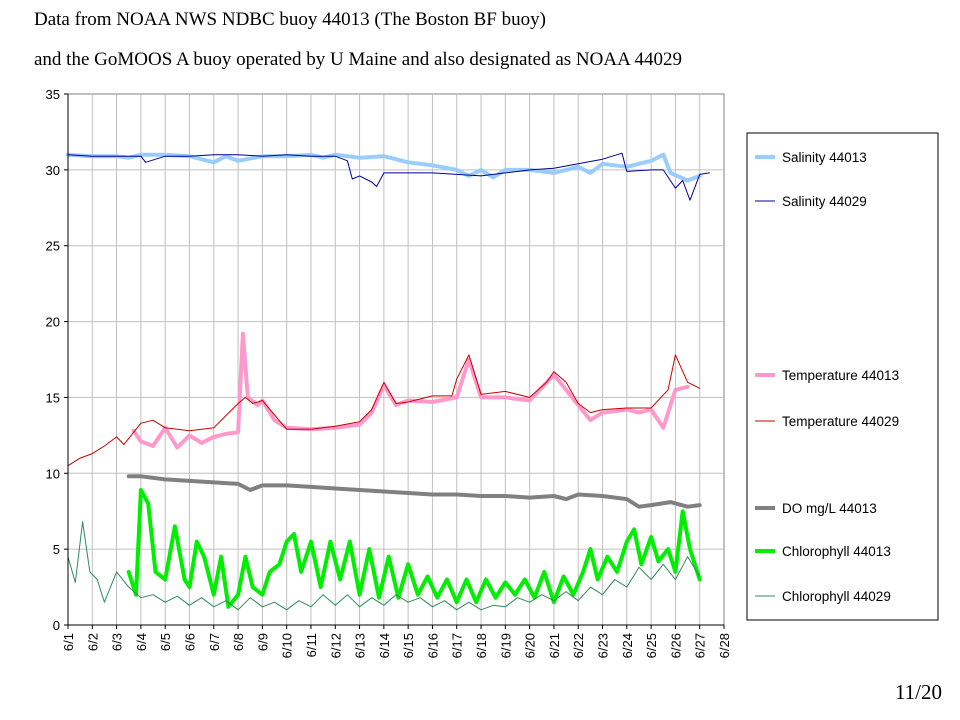  Describe the element at coordinates (117, 642) in the screenshot. I see `x-tick-label: 6/3` at that location.